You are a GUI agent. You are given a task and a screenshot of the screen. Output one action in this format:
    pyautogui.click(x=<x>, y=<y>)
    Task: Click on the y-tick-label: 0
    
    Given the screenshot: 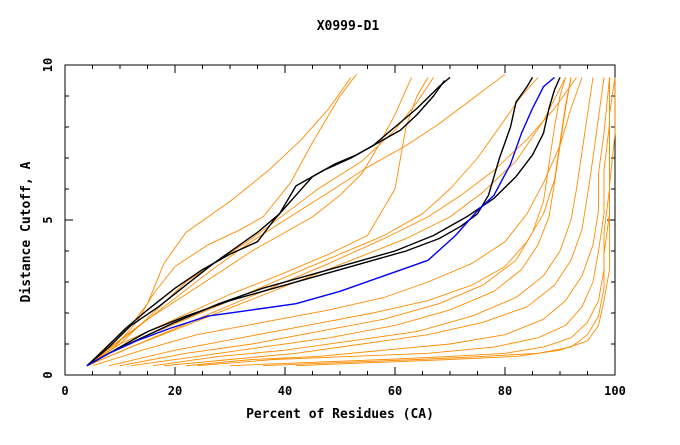 What is the action you would take?
    pyautogui.click(x=48, y=374)
    